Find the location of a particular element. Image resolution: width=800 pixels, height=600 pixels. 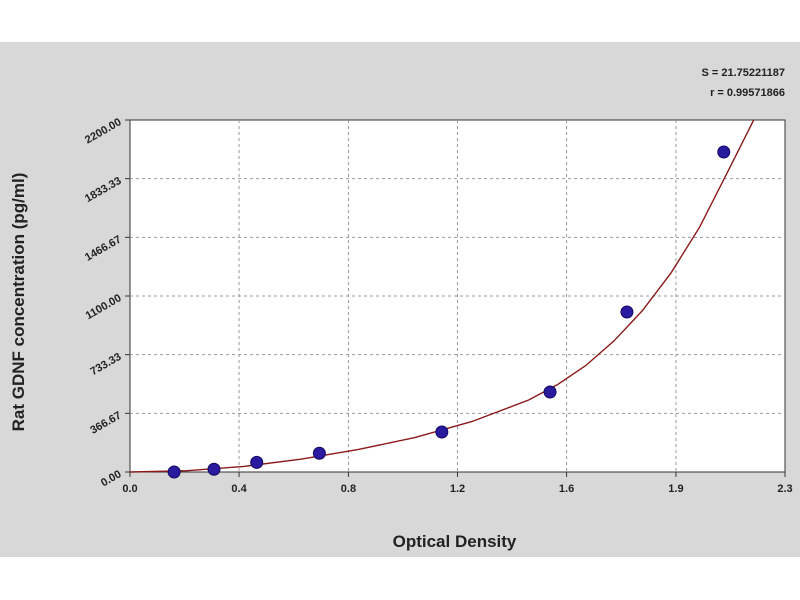

y-tick-label: 366.67 is located at coordinates (105, 423).